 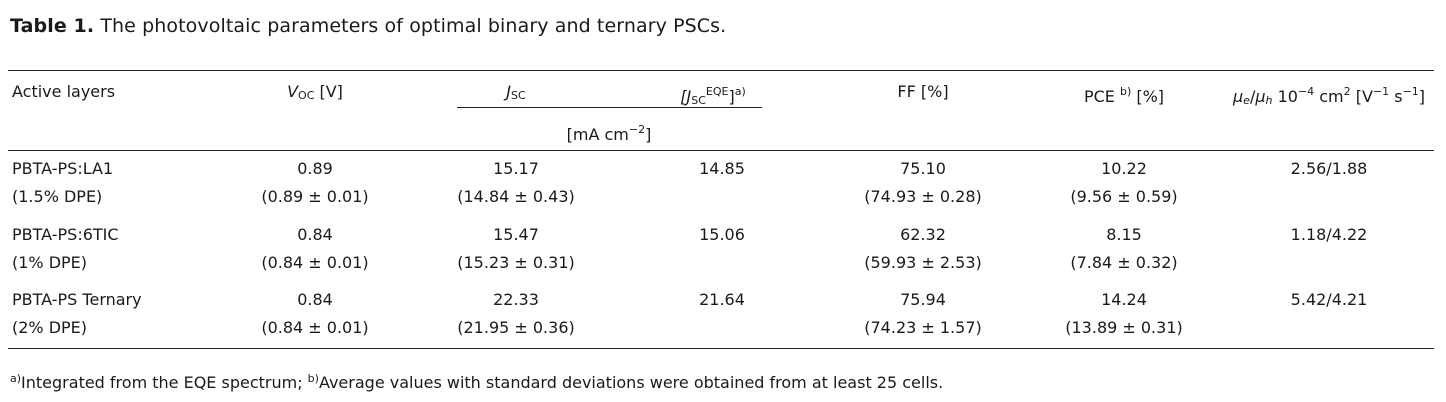 What do you see at coordinates (1329, 96) in the screenshot?
I see `header-mobility: μe/μh 10−4 cm2 [V−1 s−1]` at bounding box center [1329, 96].